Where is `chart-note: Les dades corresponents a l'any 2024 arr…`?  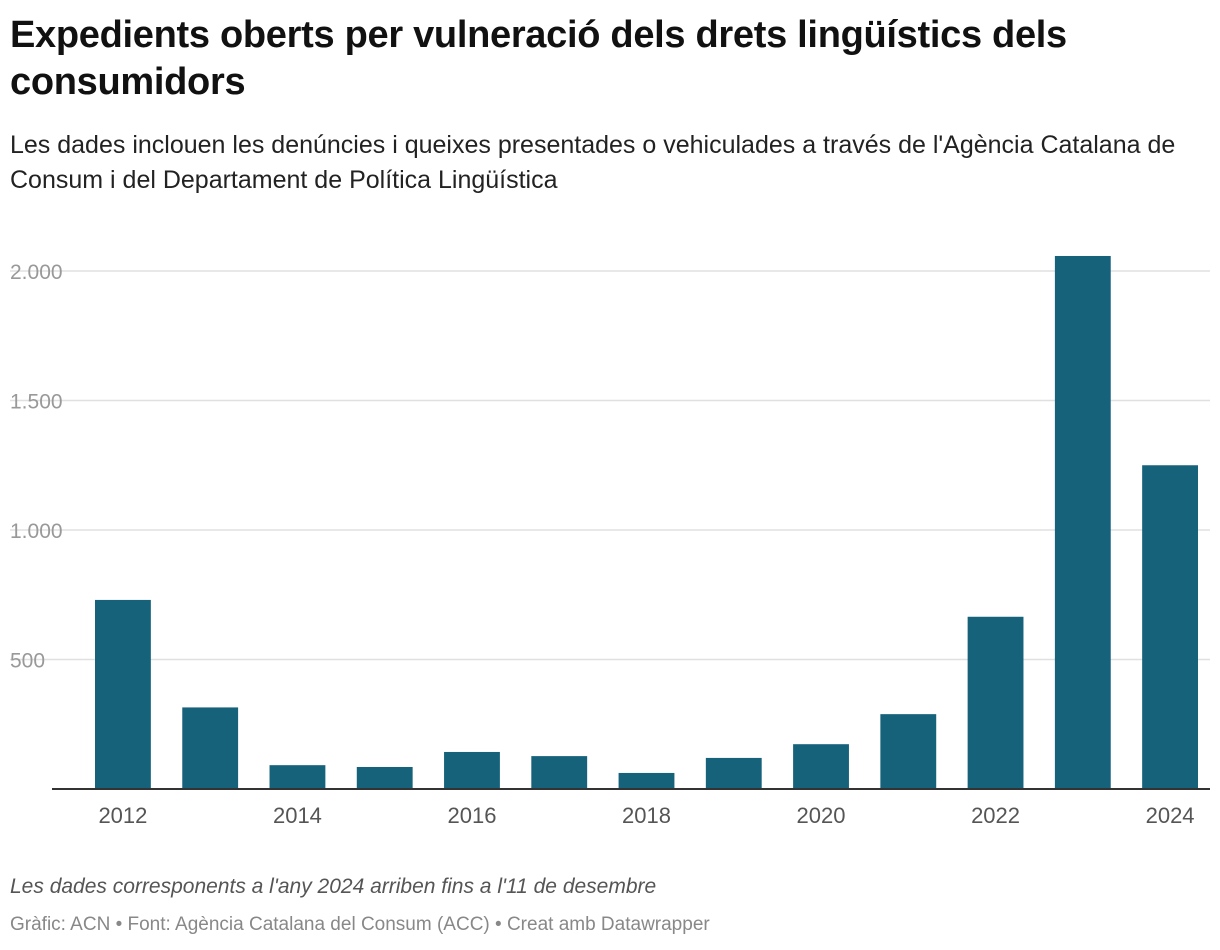 chart-note: Les dades corresponents a l'any 2024 arr… is located at coordinates (333, 886).